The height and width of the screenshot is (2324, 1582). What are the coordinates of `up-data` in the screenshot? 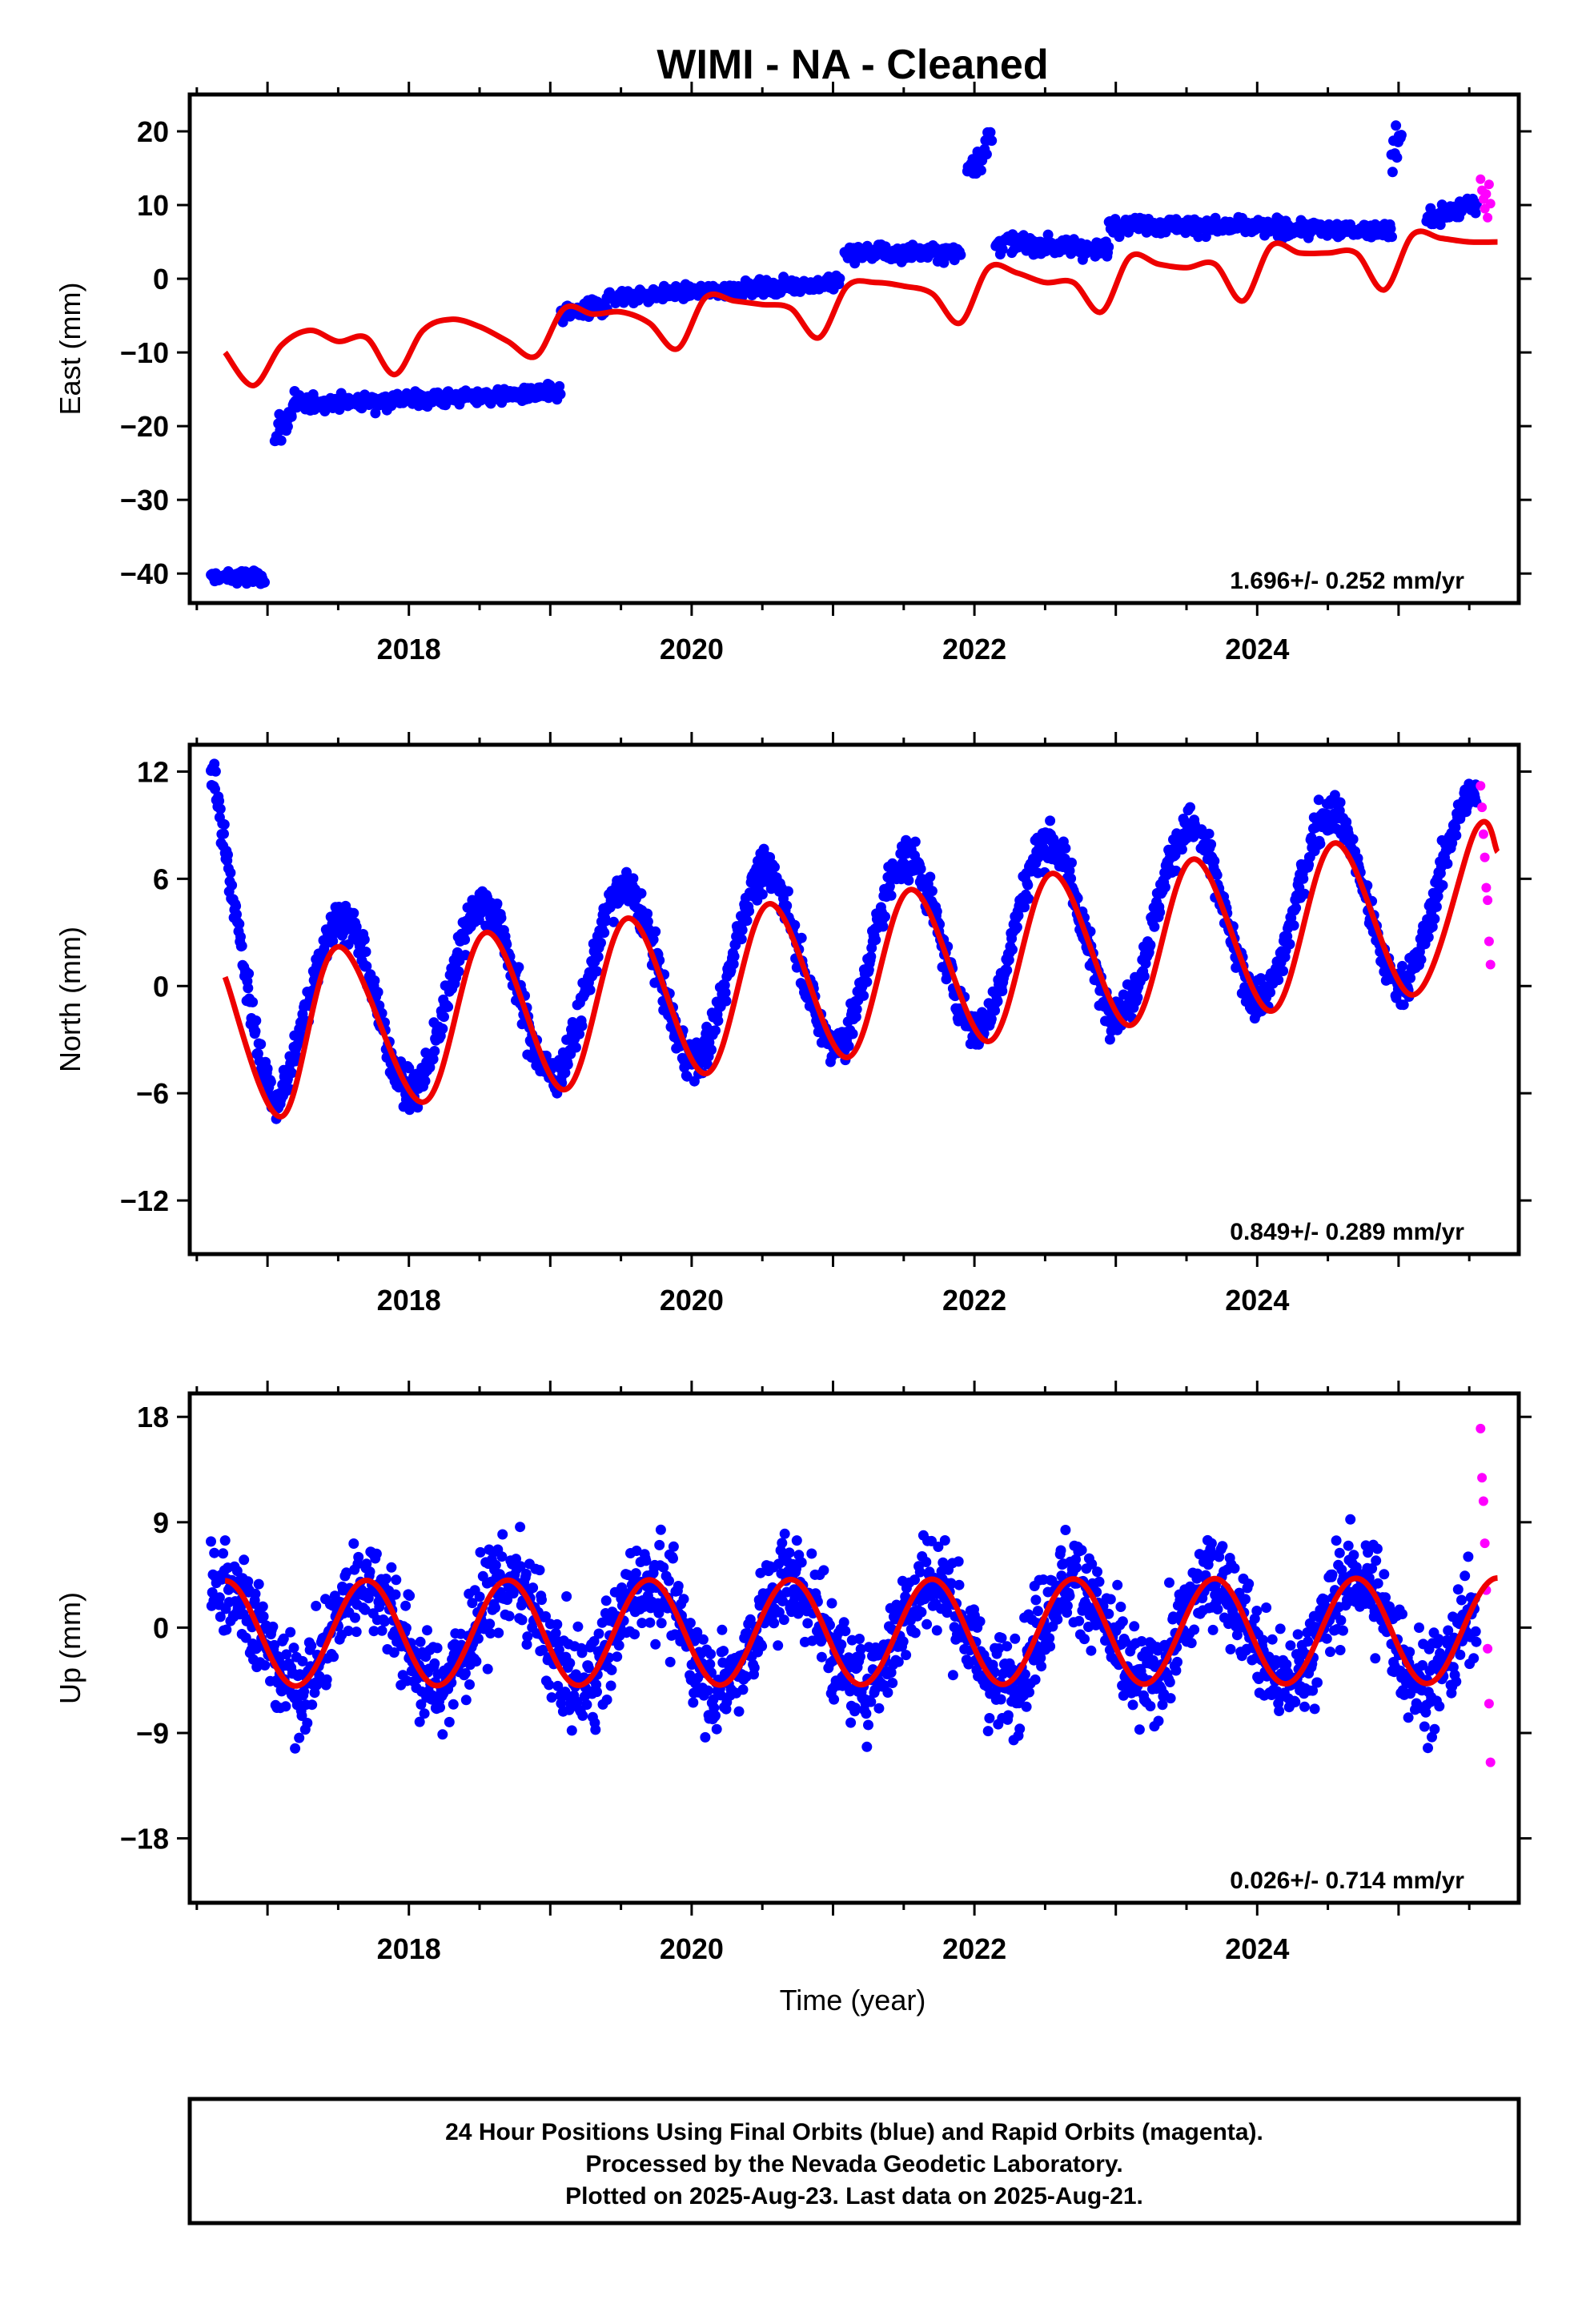 It's located at (853, 1595).